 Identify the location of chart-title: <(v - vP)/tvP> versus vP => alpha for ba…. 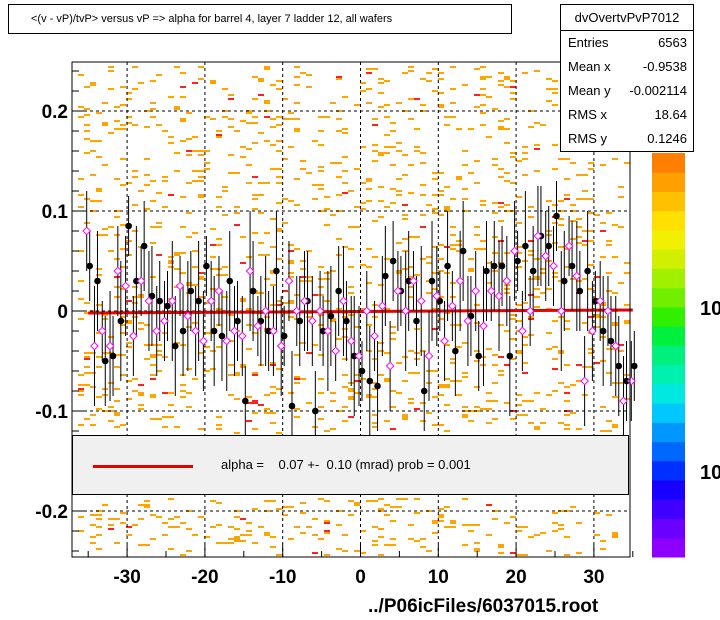
(260, 19).